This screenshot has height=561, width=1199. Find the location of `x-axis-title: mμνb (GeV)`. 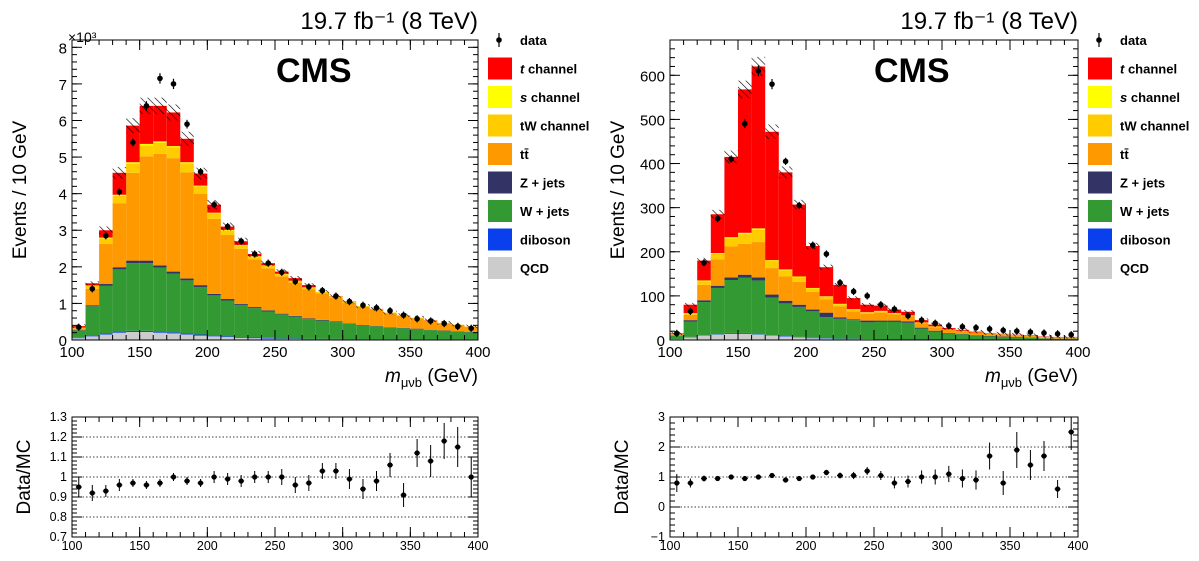

x-axis-title: mμνb (GeV) is located at coordinates (431, 378).